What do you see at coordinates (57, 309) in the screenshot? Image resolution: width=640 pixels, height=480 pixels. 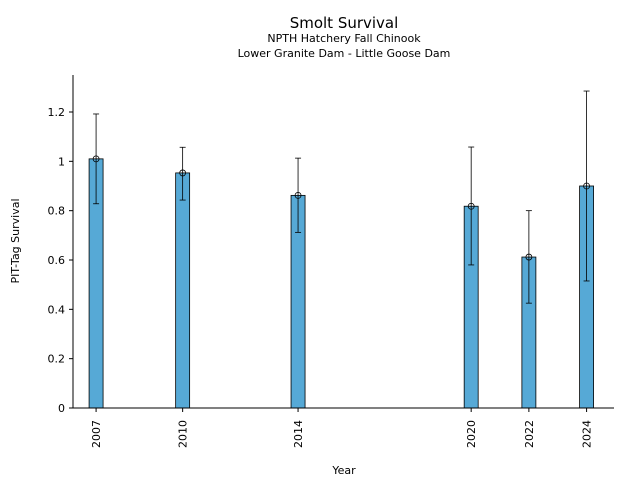 I see `y-tick-label: 0.4` at bounding box center [57, 309].